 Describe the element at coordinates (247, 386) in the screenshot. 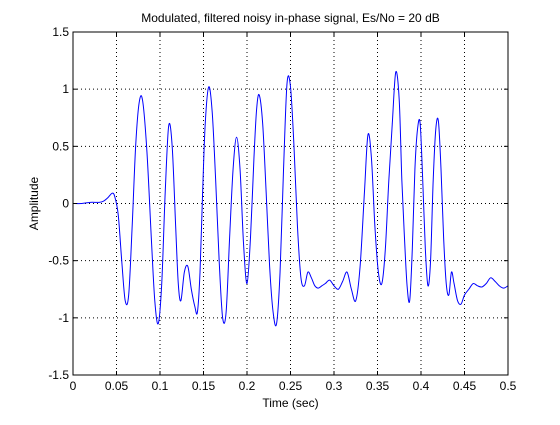

I see `x-tick-label: 0.2` at that location.